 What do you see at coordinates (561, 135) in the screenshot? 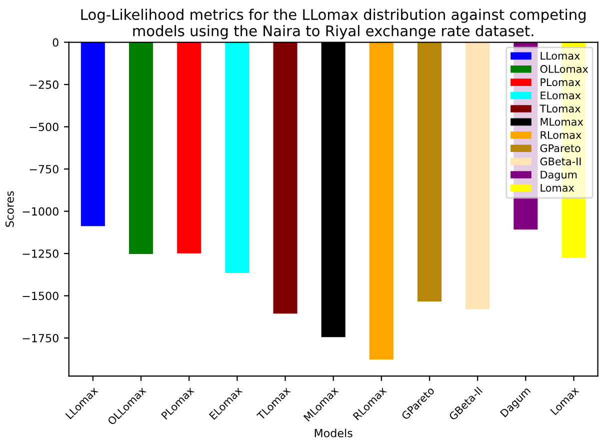
I see `legend-label: RLomax` at bounding box center [561, 135].